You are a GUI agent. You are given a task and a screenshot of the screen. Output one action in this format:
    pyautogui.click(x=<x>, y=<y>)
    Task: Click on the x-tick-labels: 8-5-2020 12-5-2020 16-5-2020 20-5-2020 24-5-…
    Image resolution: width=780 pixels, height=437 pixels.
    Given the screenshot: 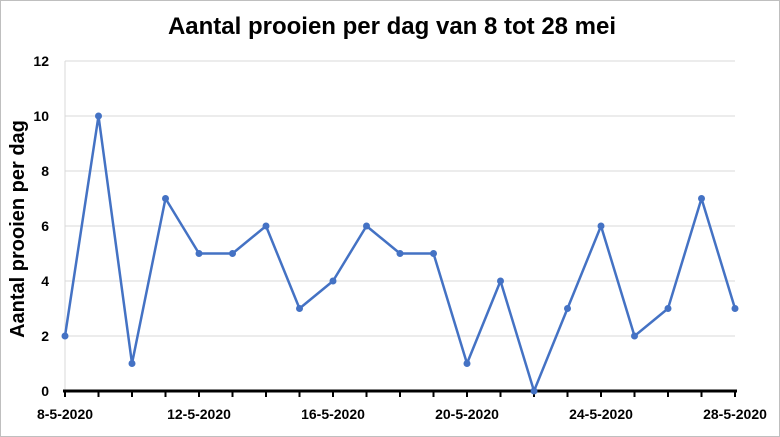 What is the action you would take?
    pyautogui.click(x=402, y=406)
    